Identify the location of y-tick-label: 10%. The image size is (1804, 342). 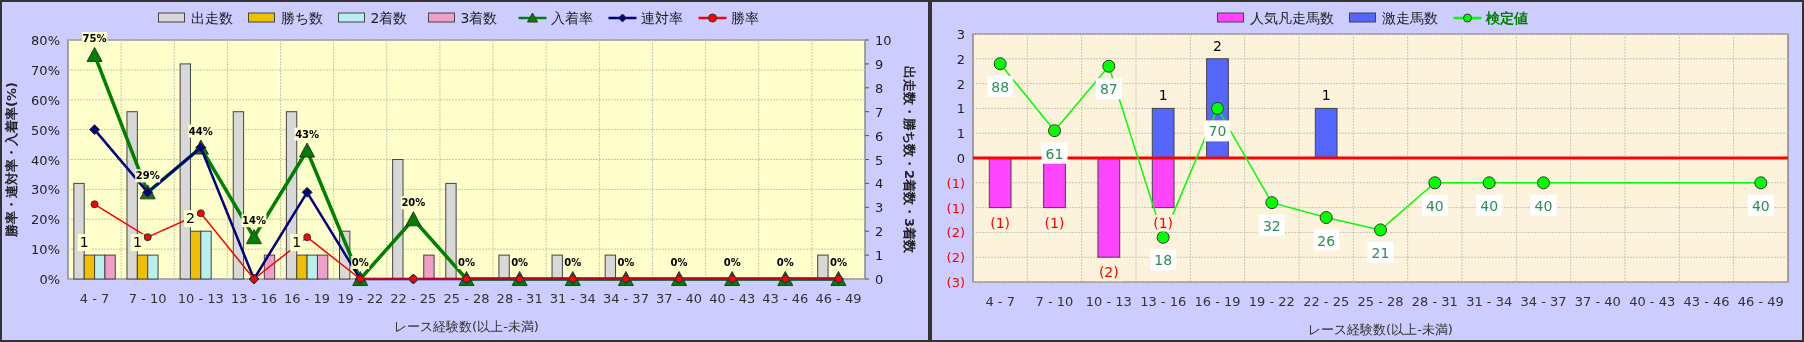
(45, 250).